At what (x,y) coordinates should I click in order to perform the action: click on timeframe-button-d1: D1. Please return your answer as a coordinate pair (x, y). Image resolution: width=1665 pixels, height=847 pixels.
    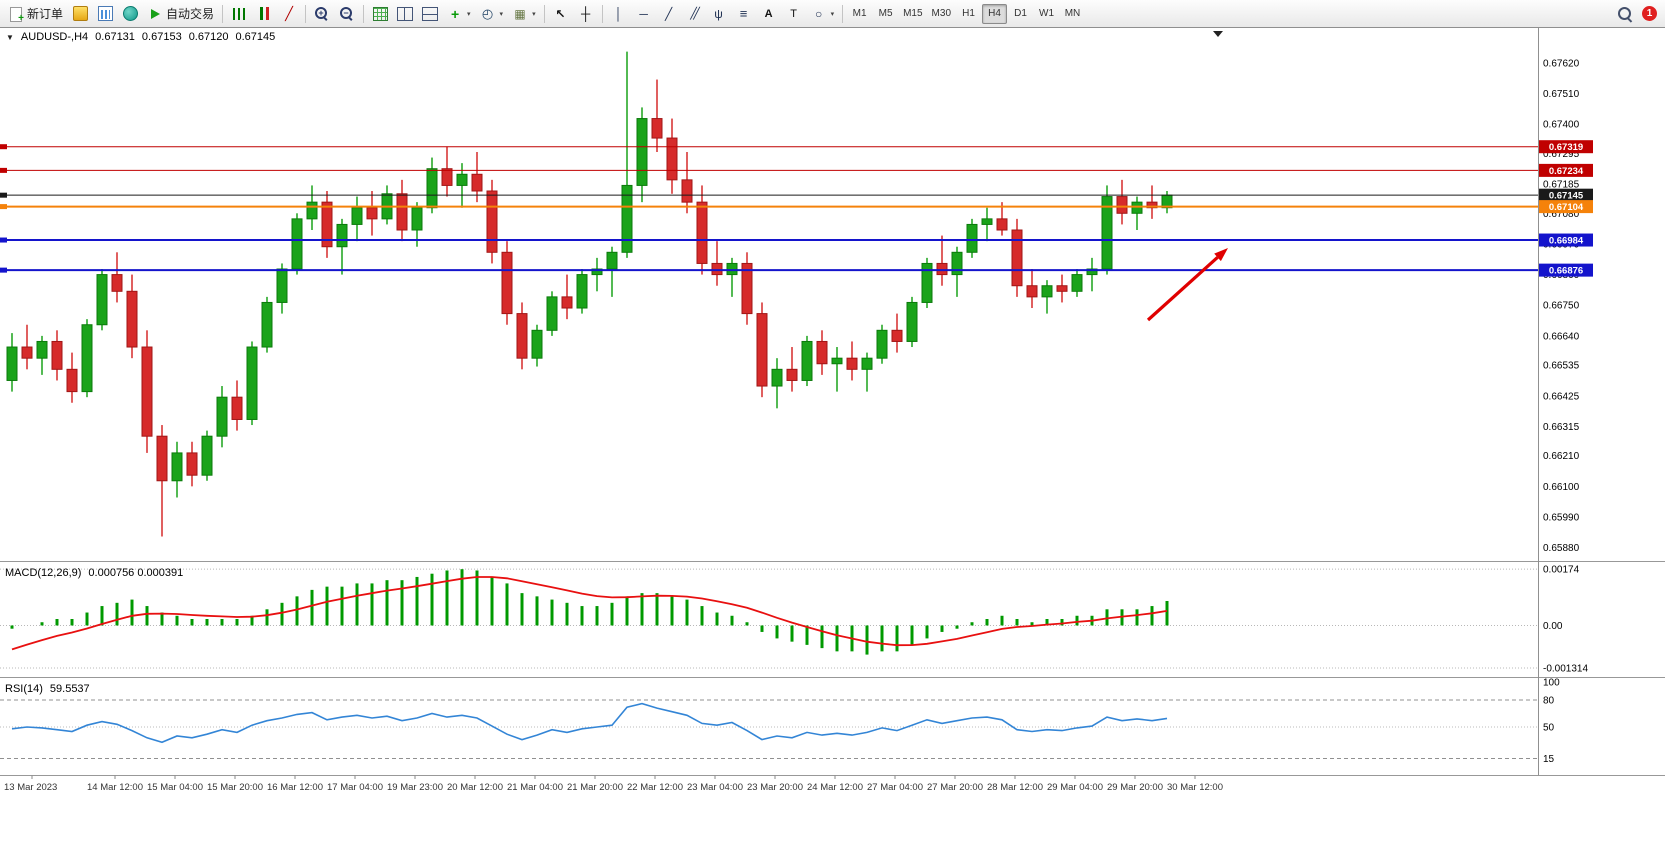
    Looking at the image, I should click on (1020, 13).